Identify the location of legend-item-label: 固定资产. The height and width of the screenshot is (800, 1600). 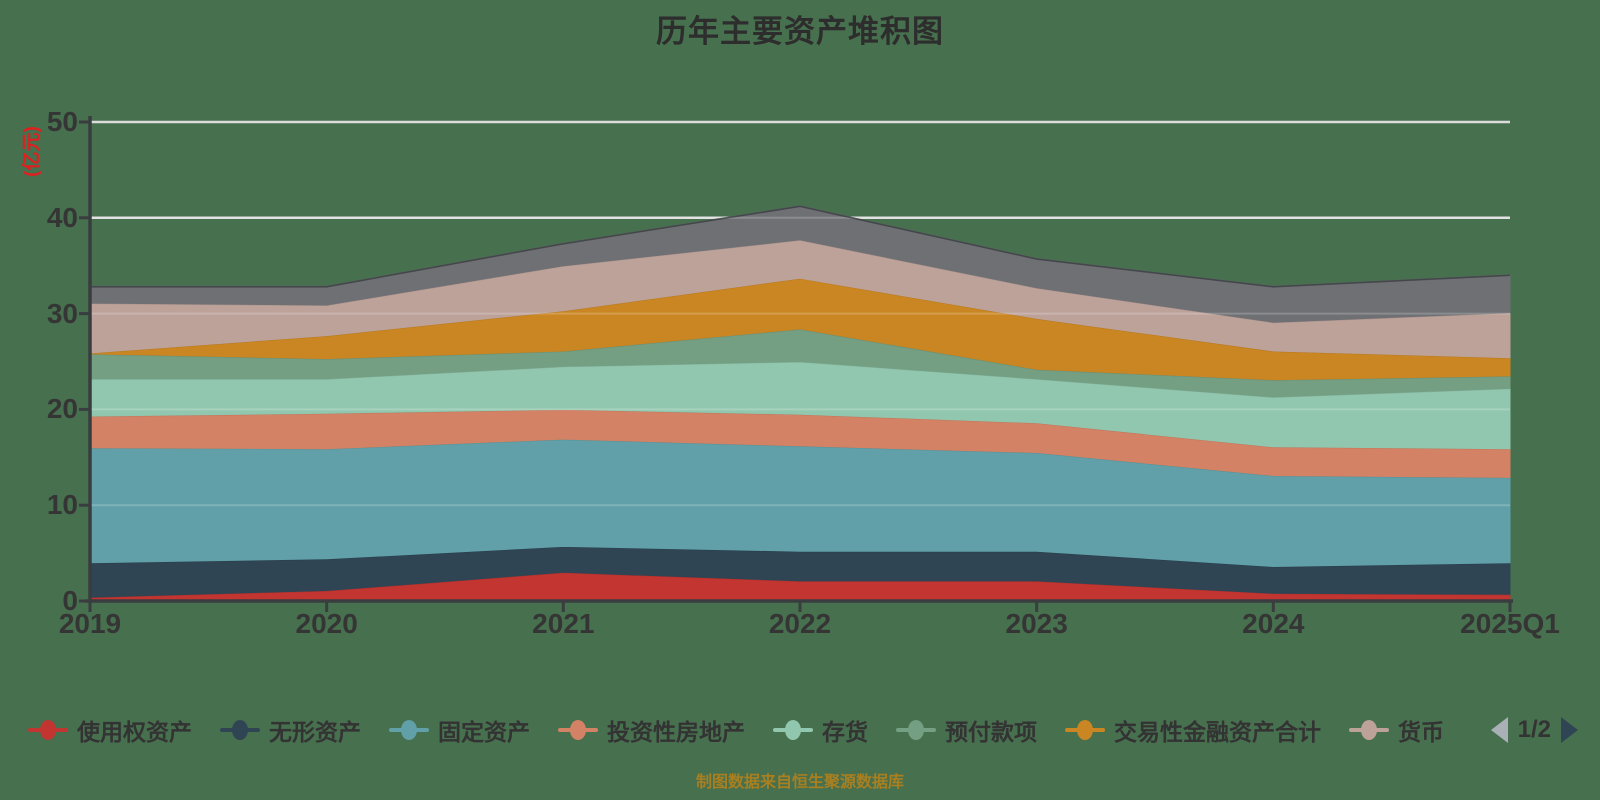
(484, 732).